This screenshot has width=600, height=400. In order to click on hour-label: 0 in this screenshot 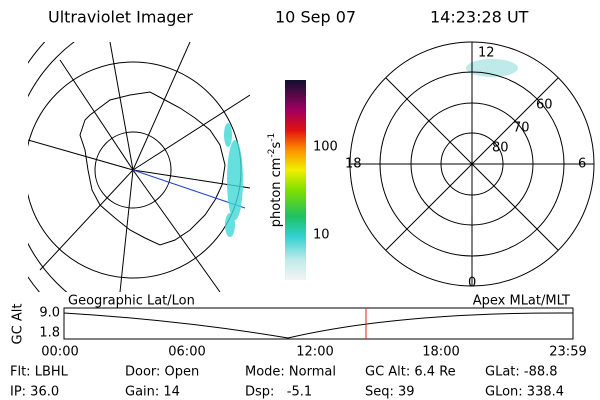, I will do `click(472, 283)`.